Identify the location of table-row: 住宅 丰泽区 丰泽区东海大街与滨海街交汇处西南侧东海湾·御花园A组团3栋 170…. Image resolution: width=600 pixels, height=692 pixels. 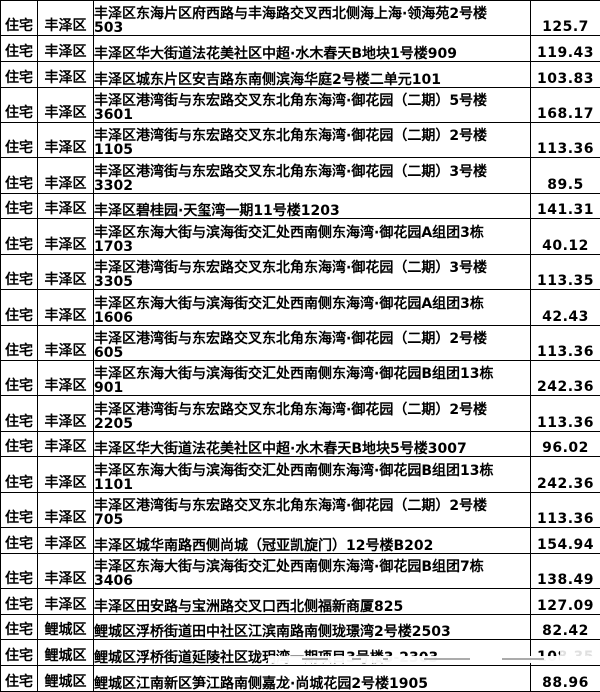
(300, 236).